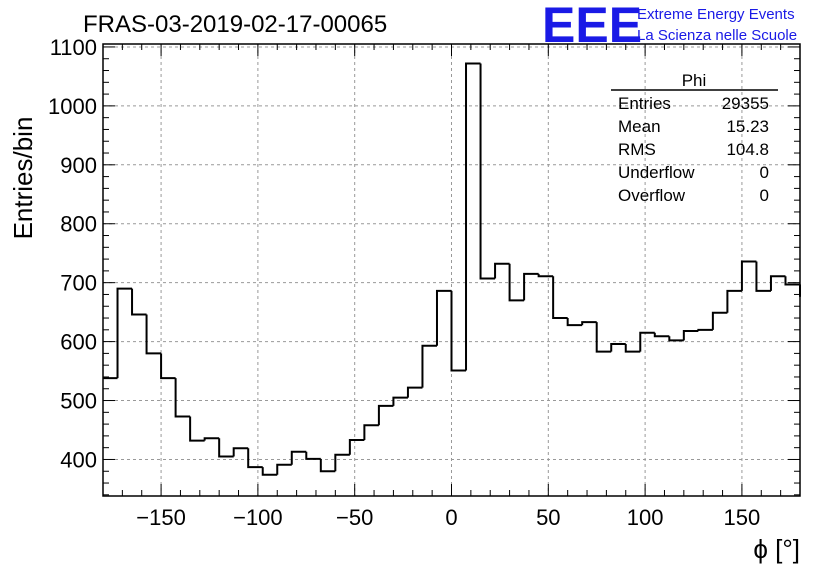  Describe the element at coordinates (73, 47) in the screenshot. I see `y-tick-label: 1100` at that location.